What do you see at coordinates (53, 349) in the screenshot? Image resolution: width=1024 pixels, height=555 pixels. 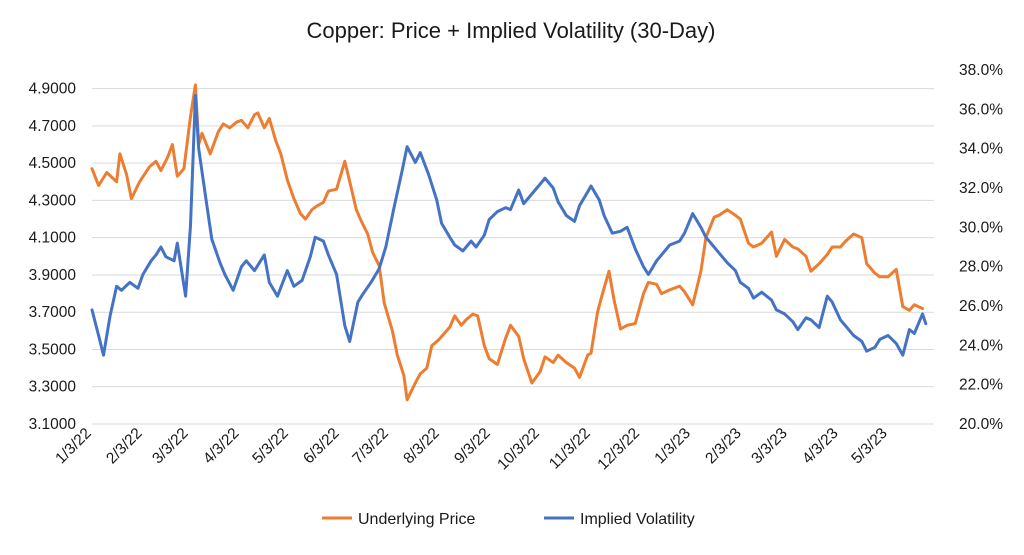 I see `left-tick-label: 3.5000` at bounding box center [53, 349].